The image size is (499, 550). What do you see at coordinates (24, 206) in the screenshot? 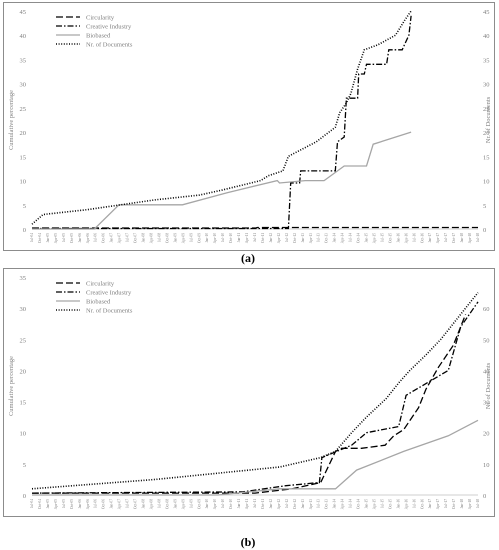
I see `y-left-tick-label: 5` at bounding box center [24, 206].